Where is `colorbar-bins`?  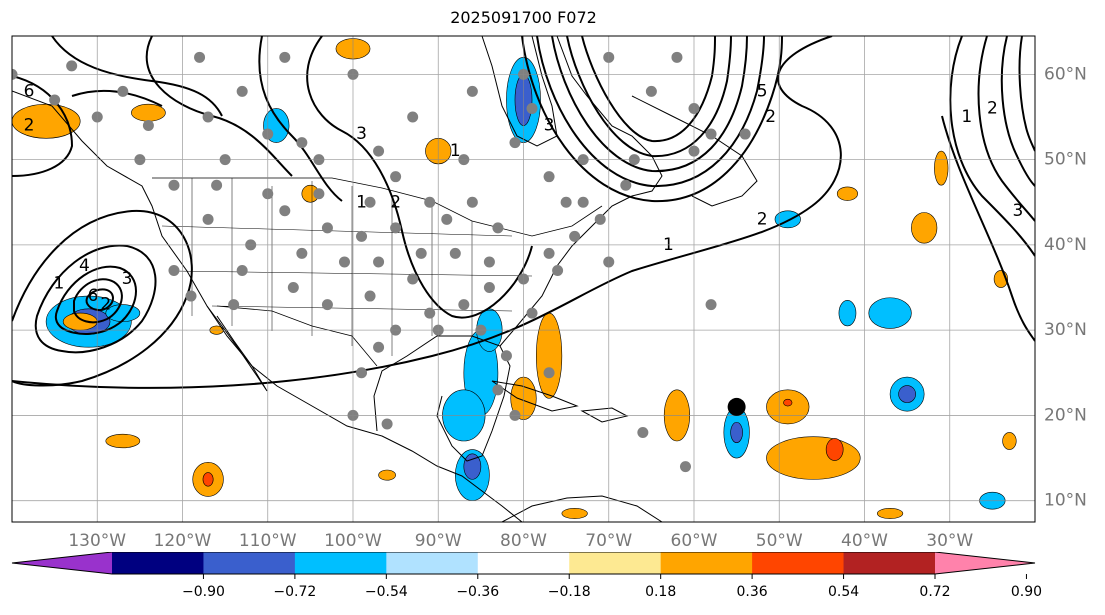 colorbar-bins is located at coordinates (523, 563).